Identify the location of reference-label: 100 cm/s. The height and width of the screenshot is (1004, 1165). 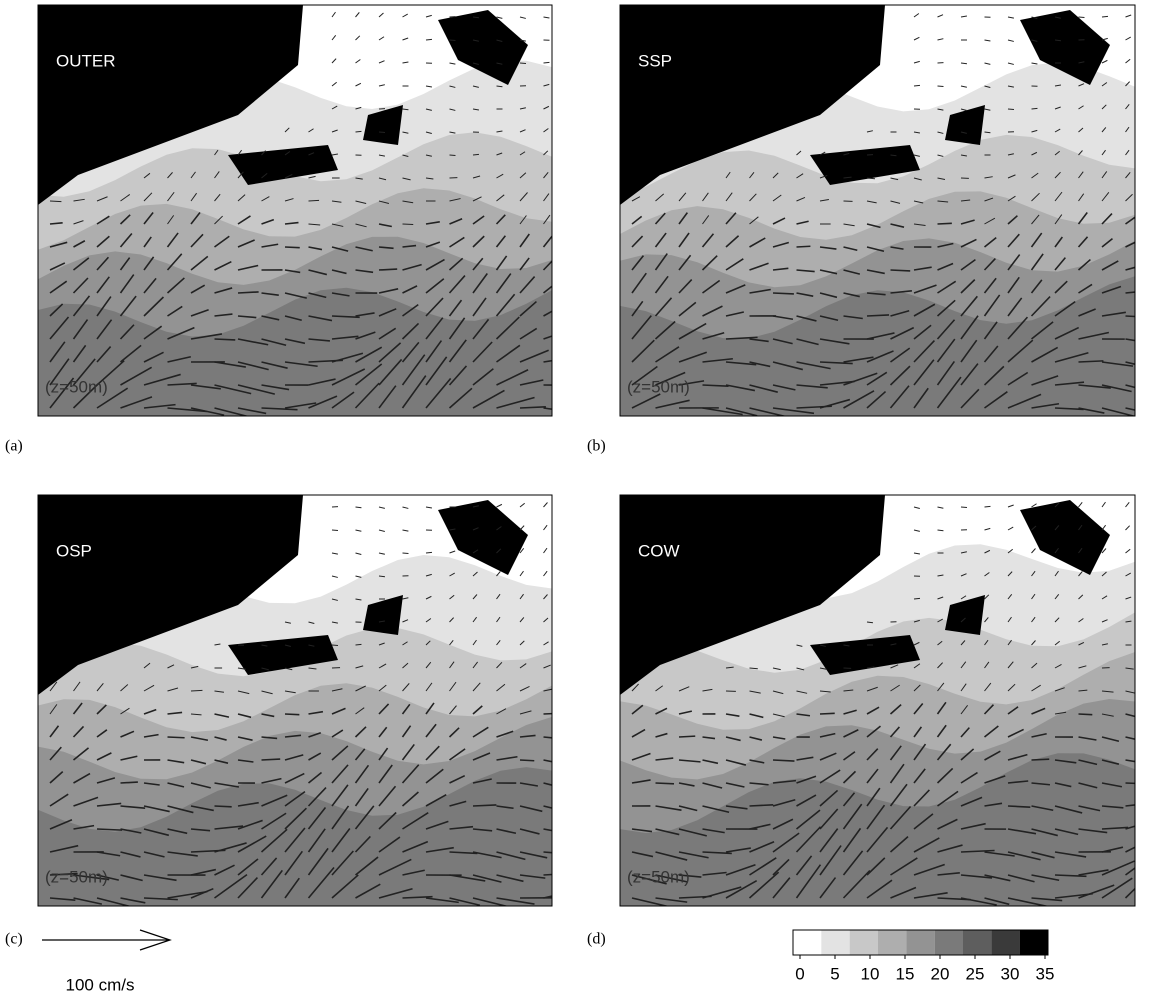
(100, 984).